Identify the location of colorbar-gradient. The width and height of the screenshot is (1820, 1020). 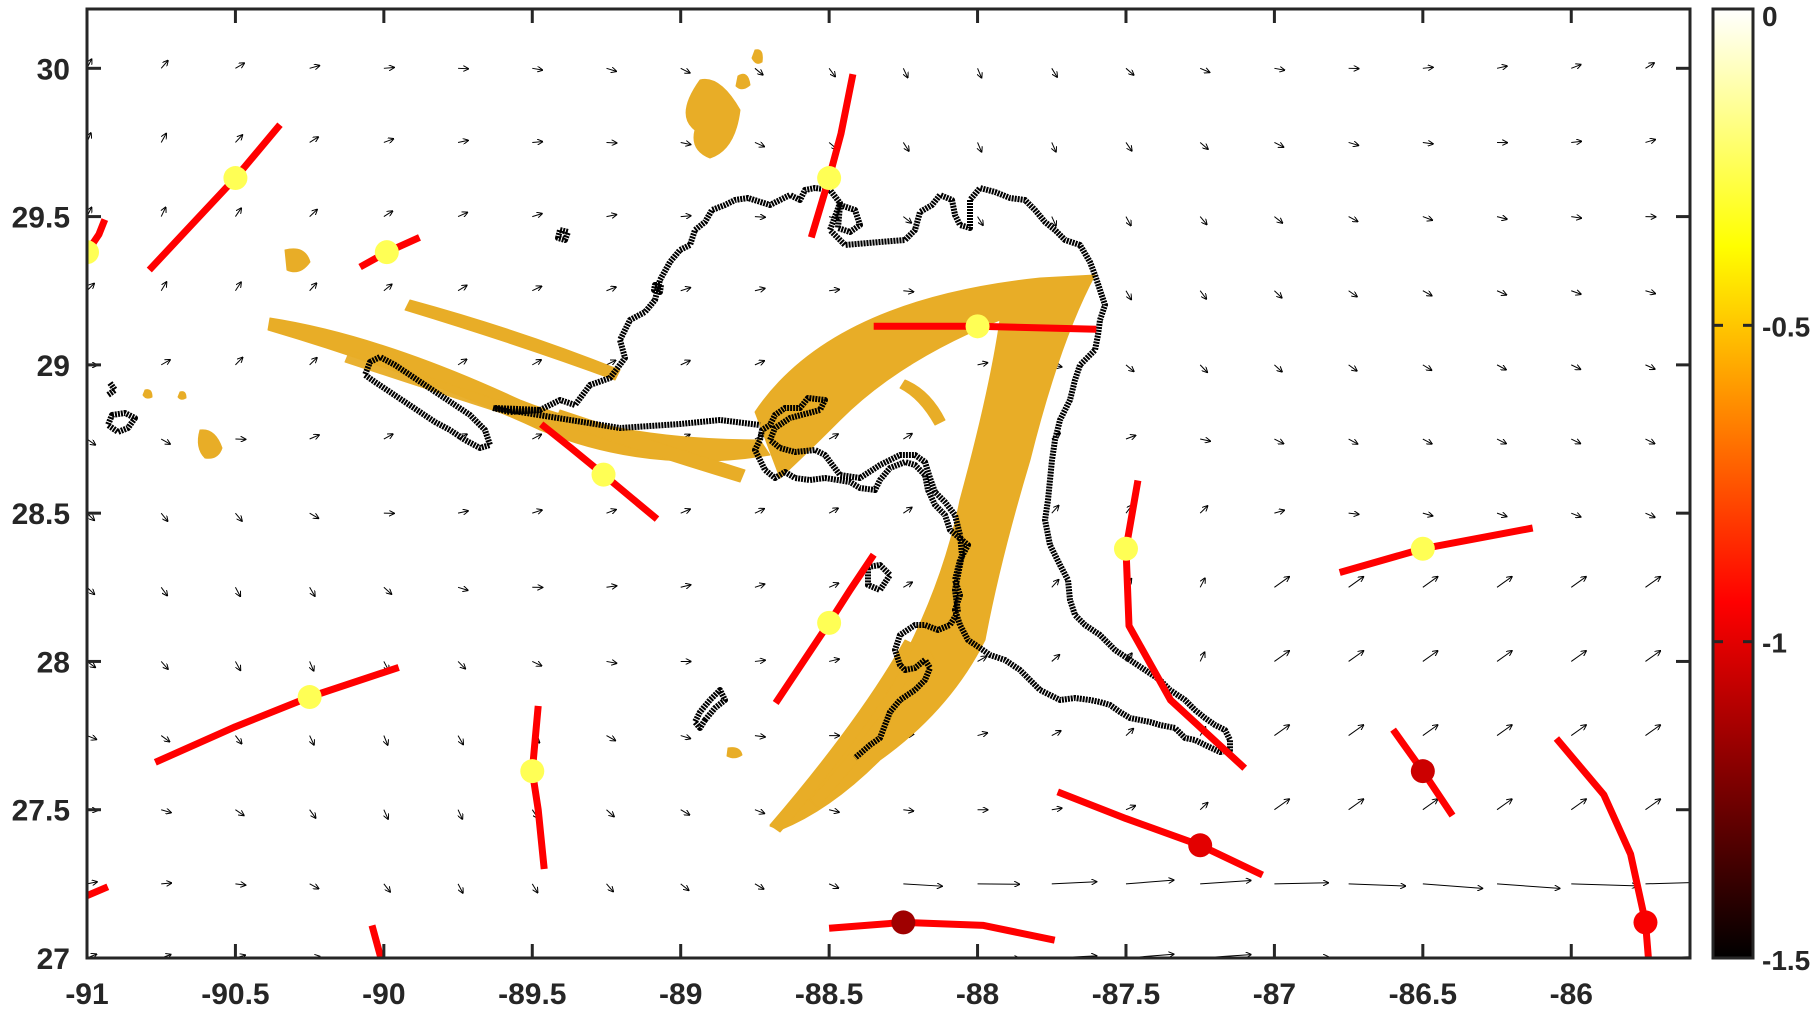
(1733, 483).